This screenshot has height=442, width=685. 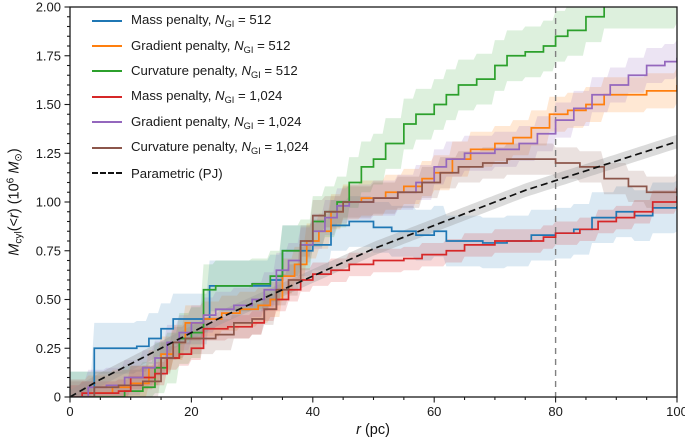 What do you see at coordinates (48, 250) in the screenshot?
I see `y-tick-label: 0.75` at bounding box center [48, 250].